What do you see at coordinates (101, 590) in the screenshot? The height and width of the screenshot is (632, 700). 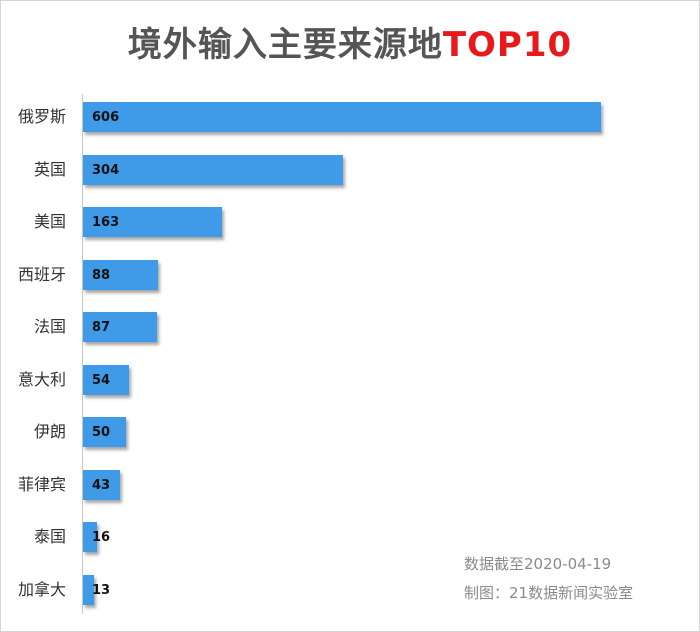 I see `bar-value-label: 13` at bounding box center [101, 590].